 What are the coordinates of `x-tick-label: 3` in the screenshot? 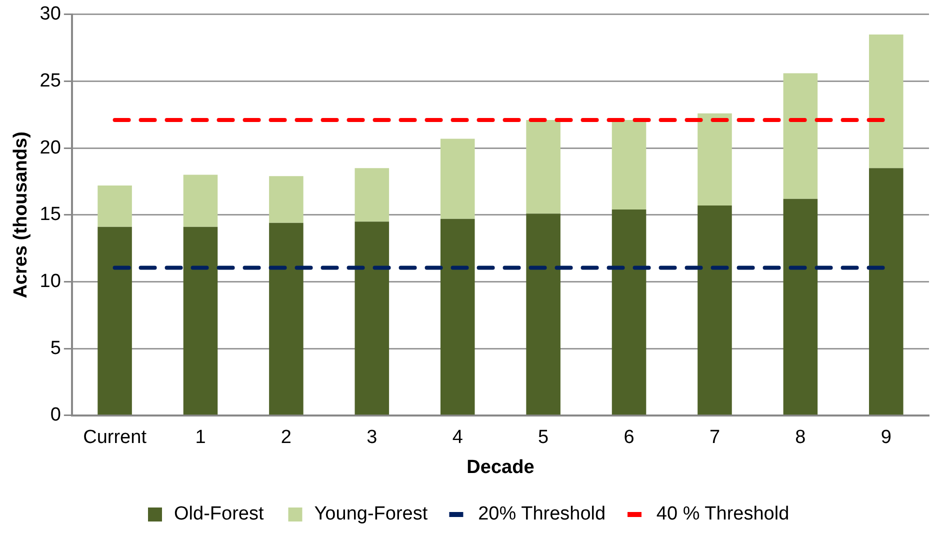 It's located at (372, 437).